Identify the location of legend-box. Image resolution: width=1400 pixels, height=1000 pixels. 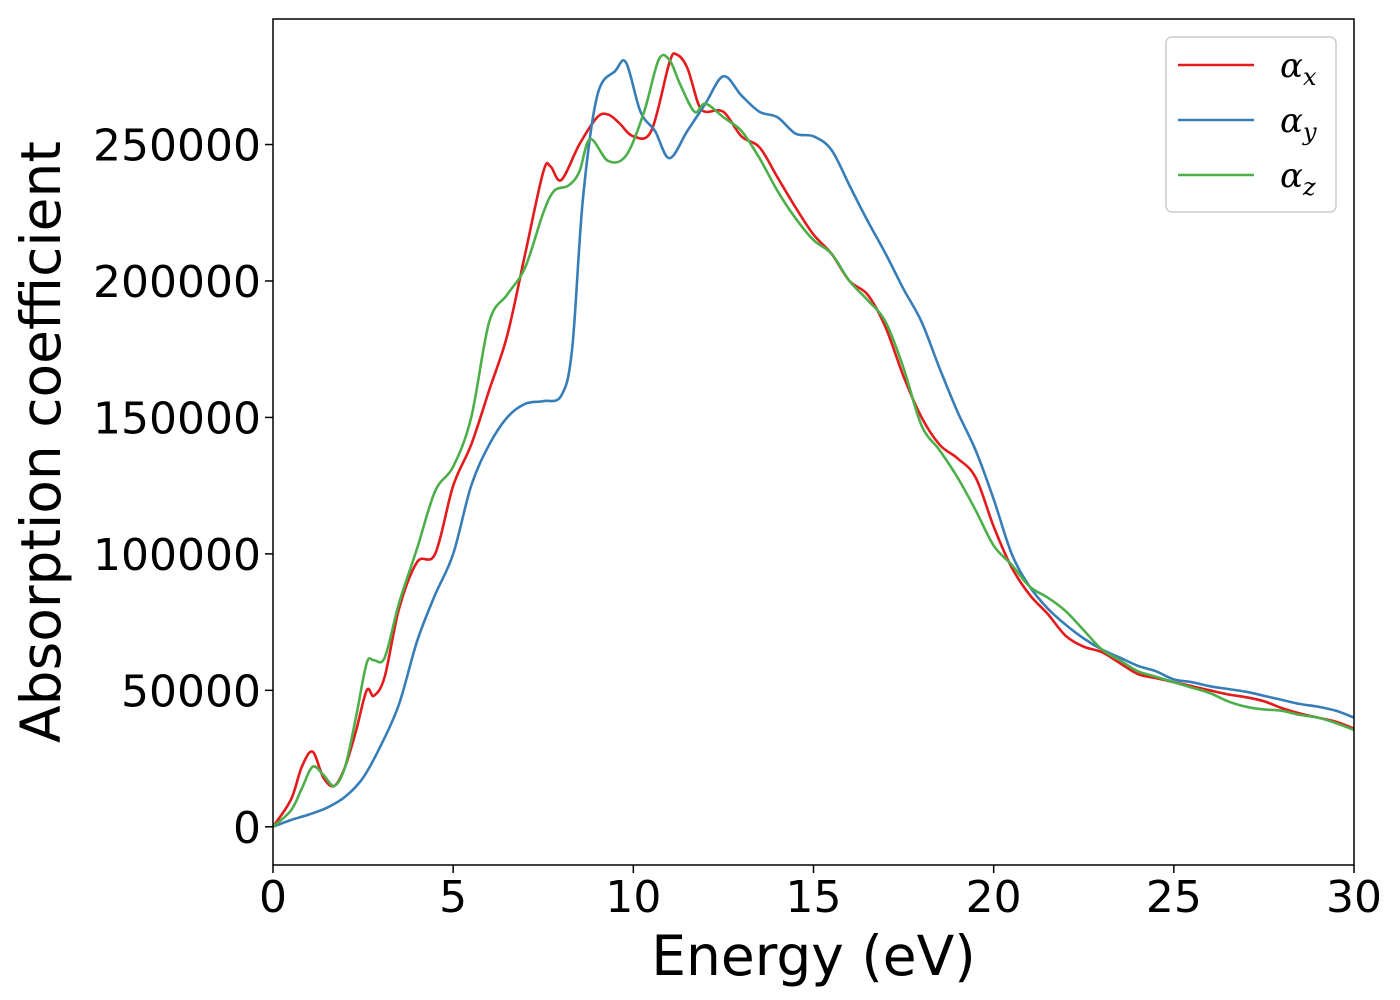
(1251, 124).